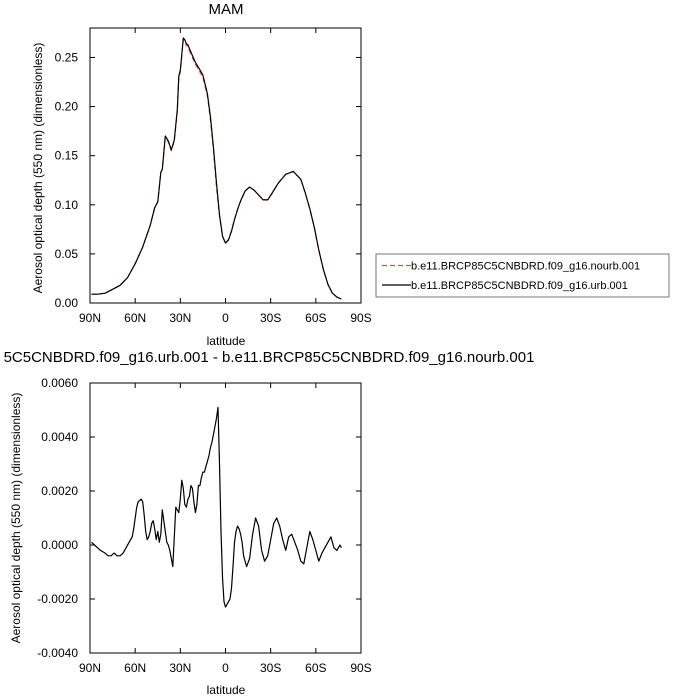 This screenshot has width=700, height=700. I want to click on y-tick-label: 0.0040, so click(59, 437).